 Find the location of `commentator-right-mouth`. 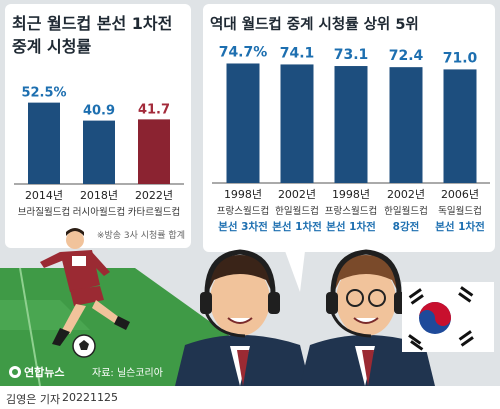

commentator-right-mouth is located at coordinates (366, 320).